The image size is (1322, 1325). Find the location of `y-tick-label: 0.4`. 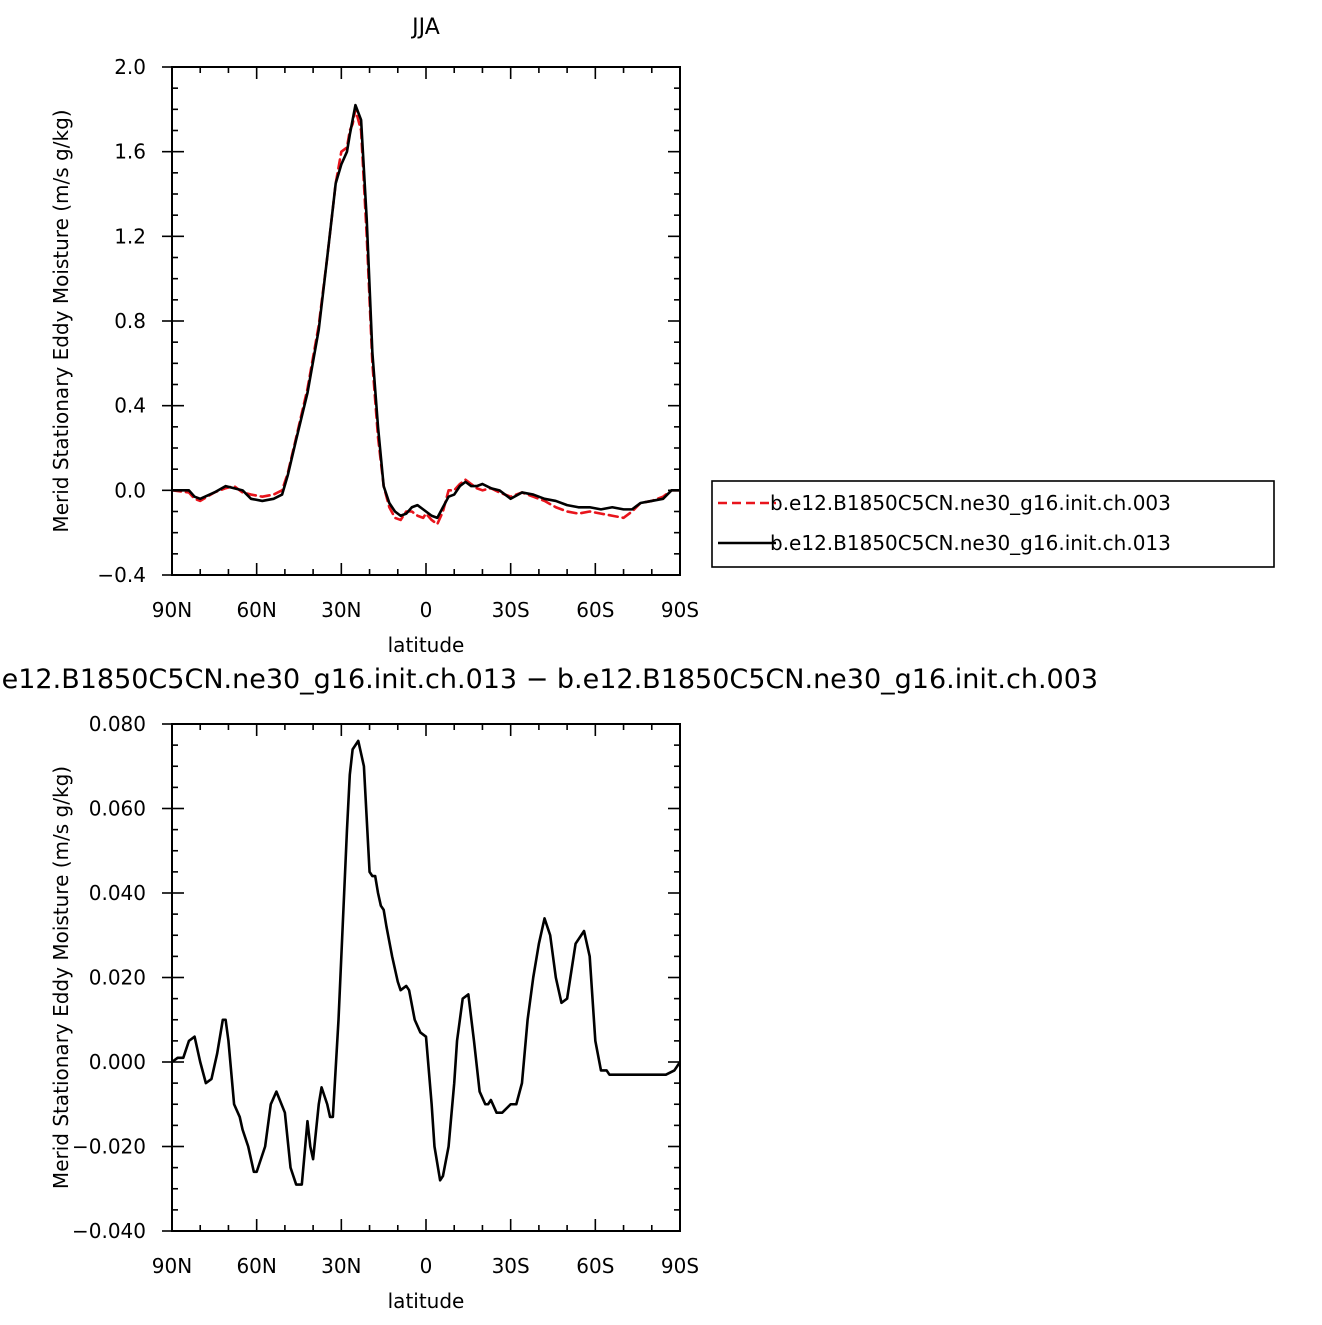

y-tick-label: 0.4 is located at coordinates (130, 406).